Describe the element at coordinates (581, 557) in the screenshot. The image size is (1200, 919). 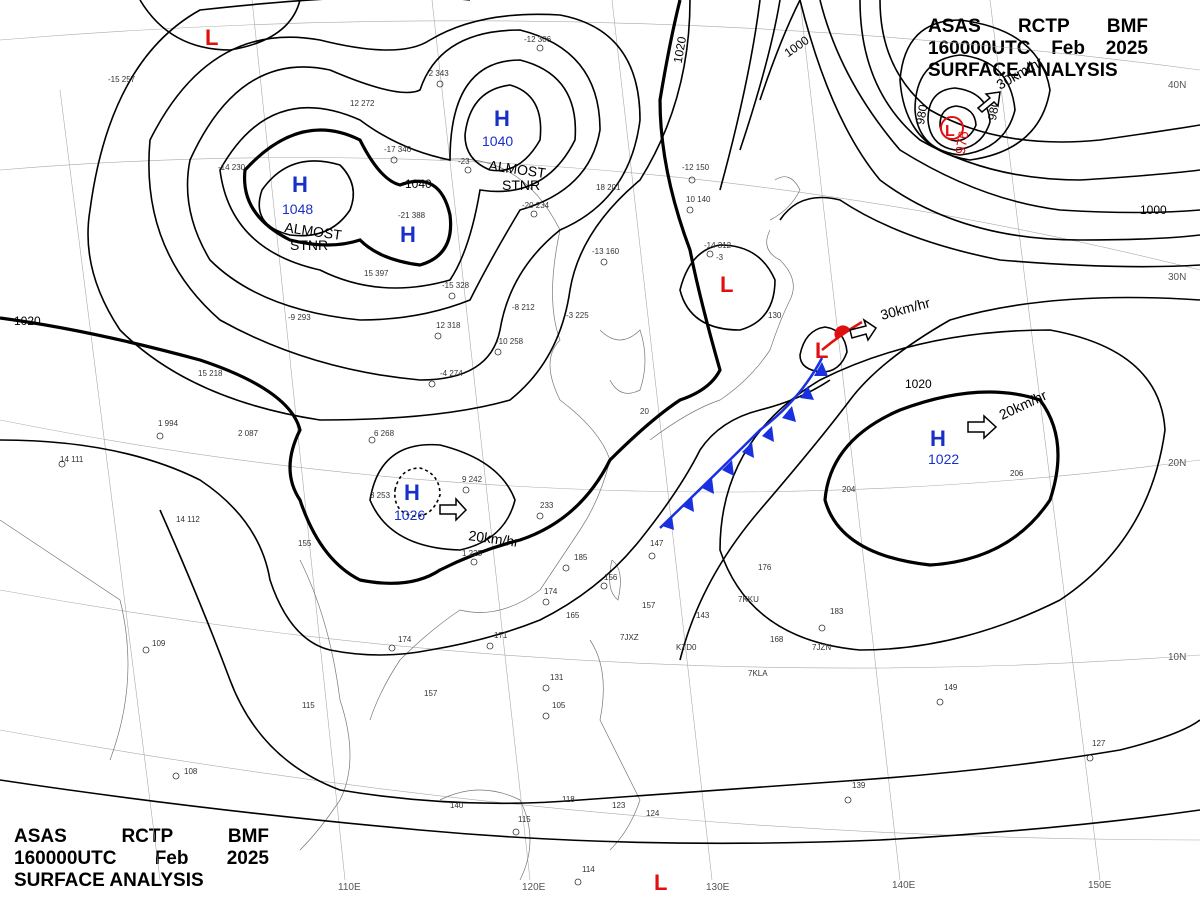
I see `station-obs: 185` at that location.